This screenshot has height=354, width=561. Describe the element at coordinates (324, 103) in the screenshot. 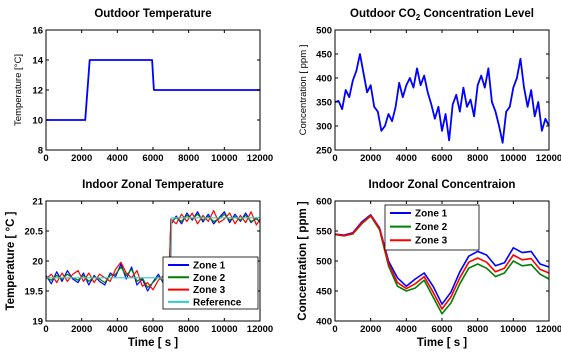

I see `y-tick-label: 350` at that location.